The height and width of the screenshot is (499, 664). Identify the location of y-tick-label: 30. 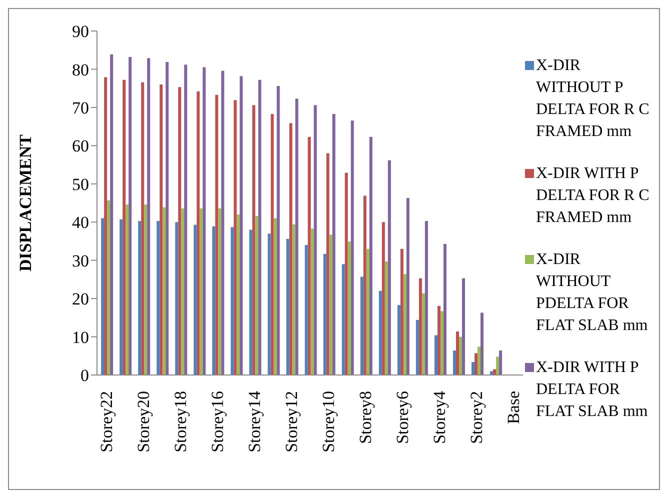
(80, 260).